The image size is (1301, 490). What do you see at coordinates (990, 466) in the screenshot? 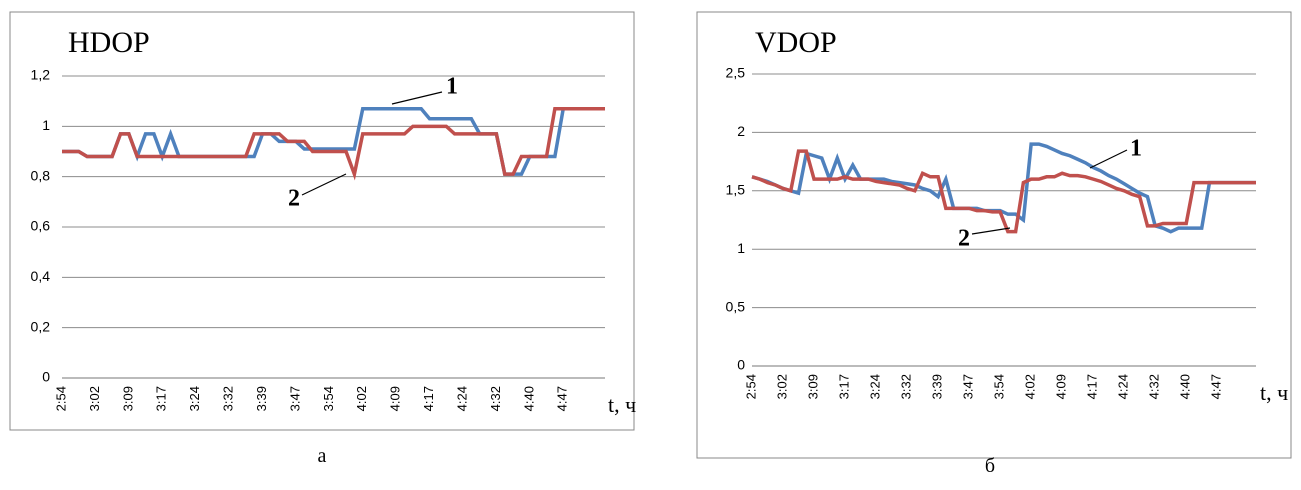
I see `caption: б` at bounding box center [990, 466].